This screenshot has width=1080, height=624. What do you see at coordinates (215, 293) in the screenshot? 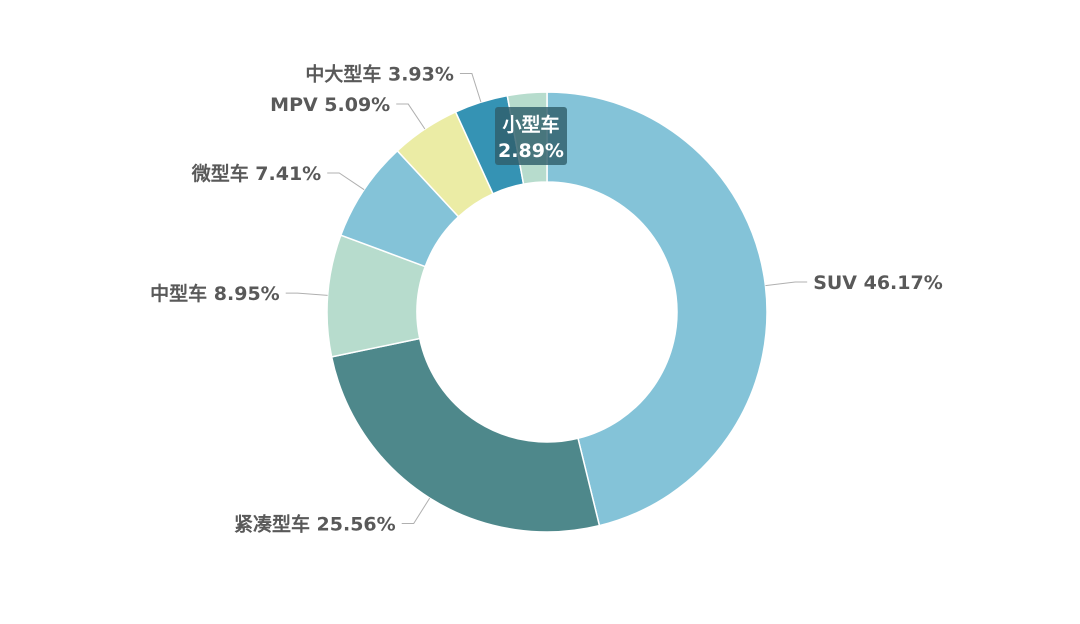
I see `slice-label-slice-2: 中型车 8.95%` at bounding box center [215, 293].